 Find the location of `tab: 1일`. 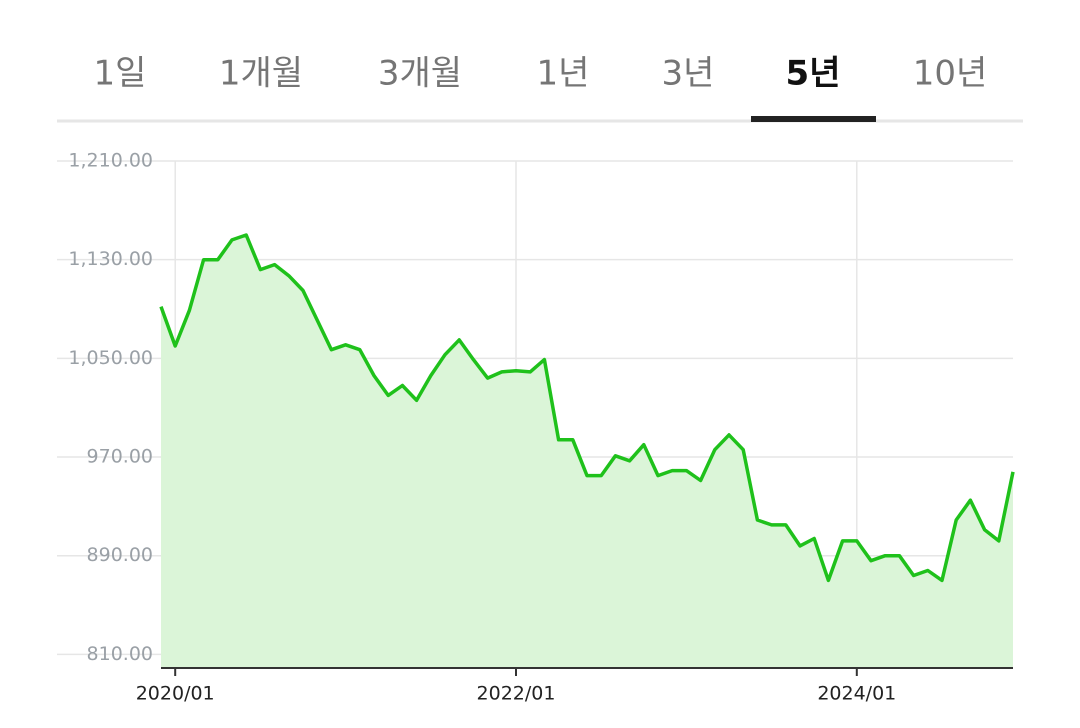

tab: 1일 is located at coordinates (120, 74).